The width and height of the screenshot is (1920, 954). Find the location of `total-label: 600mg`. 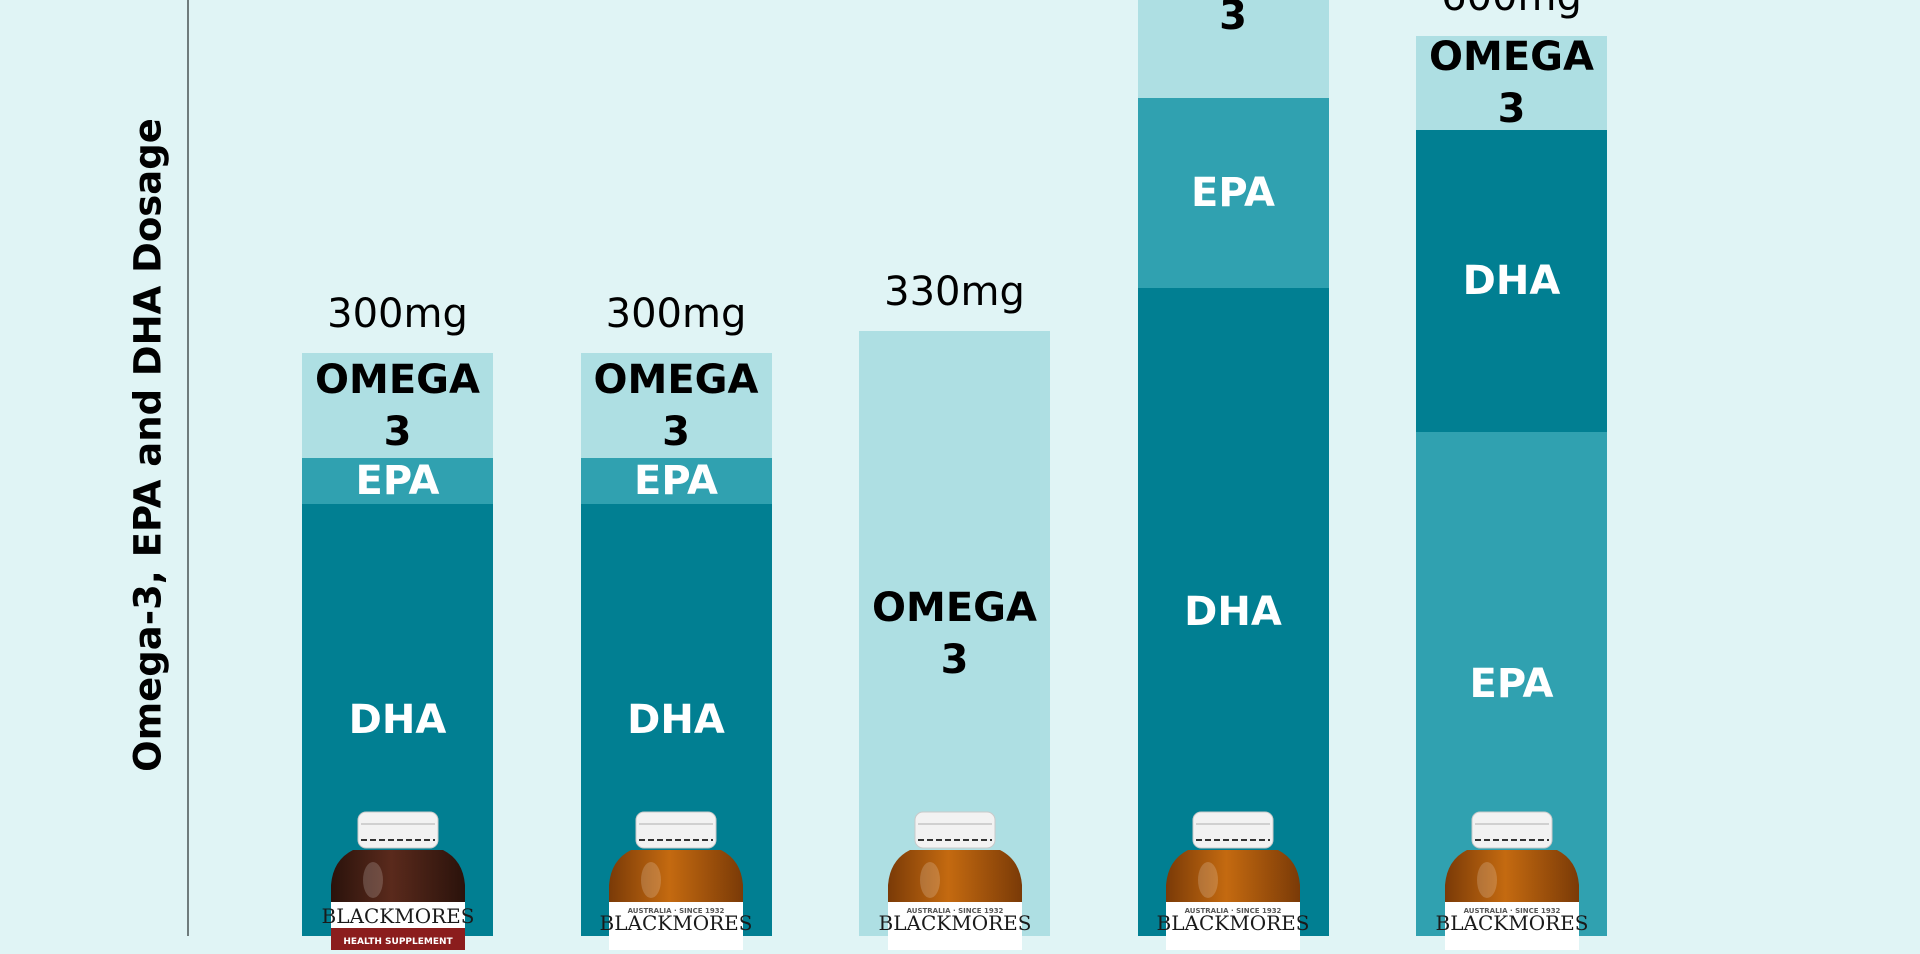

total-label: 600mg is located at coordinates (1511, 10).